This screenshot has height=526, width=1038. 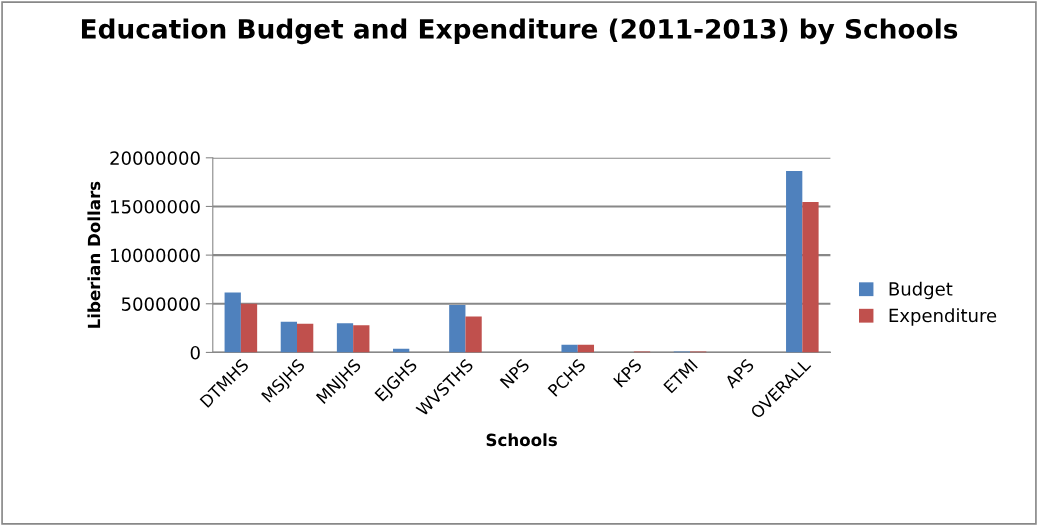 What do you see at coordinates (921, 290) in the screenshot?
I see `legend-label: Budget` at bounding box center [921, 290].